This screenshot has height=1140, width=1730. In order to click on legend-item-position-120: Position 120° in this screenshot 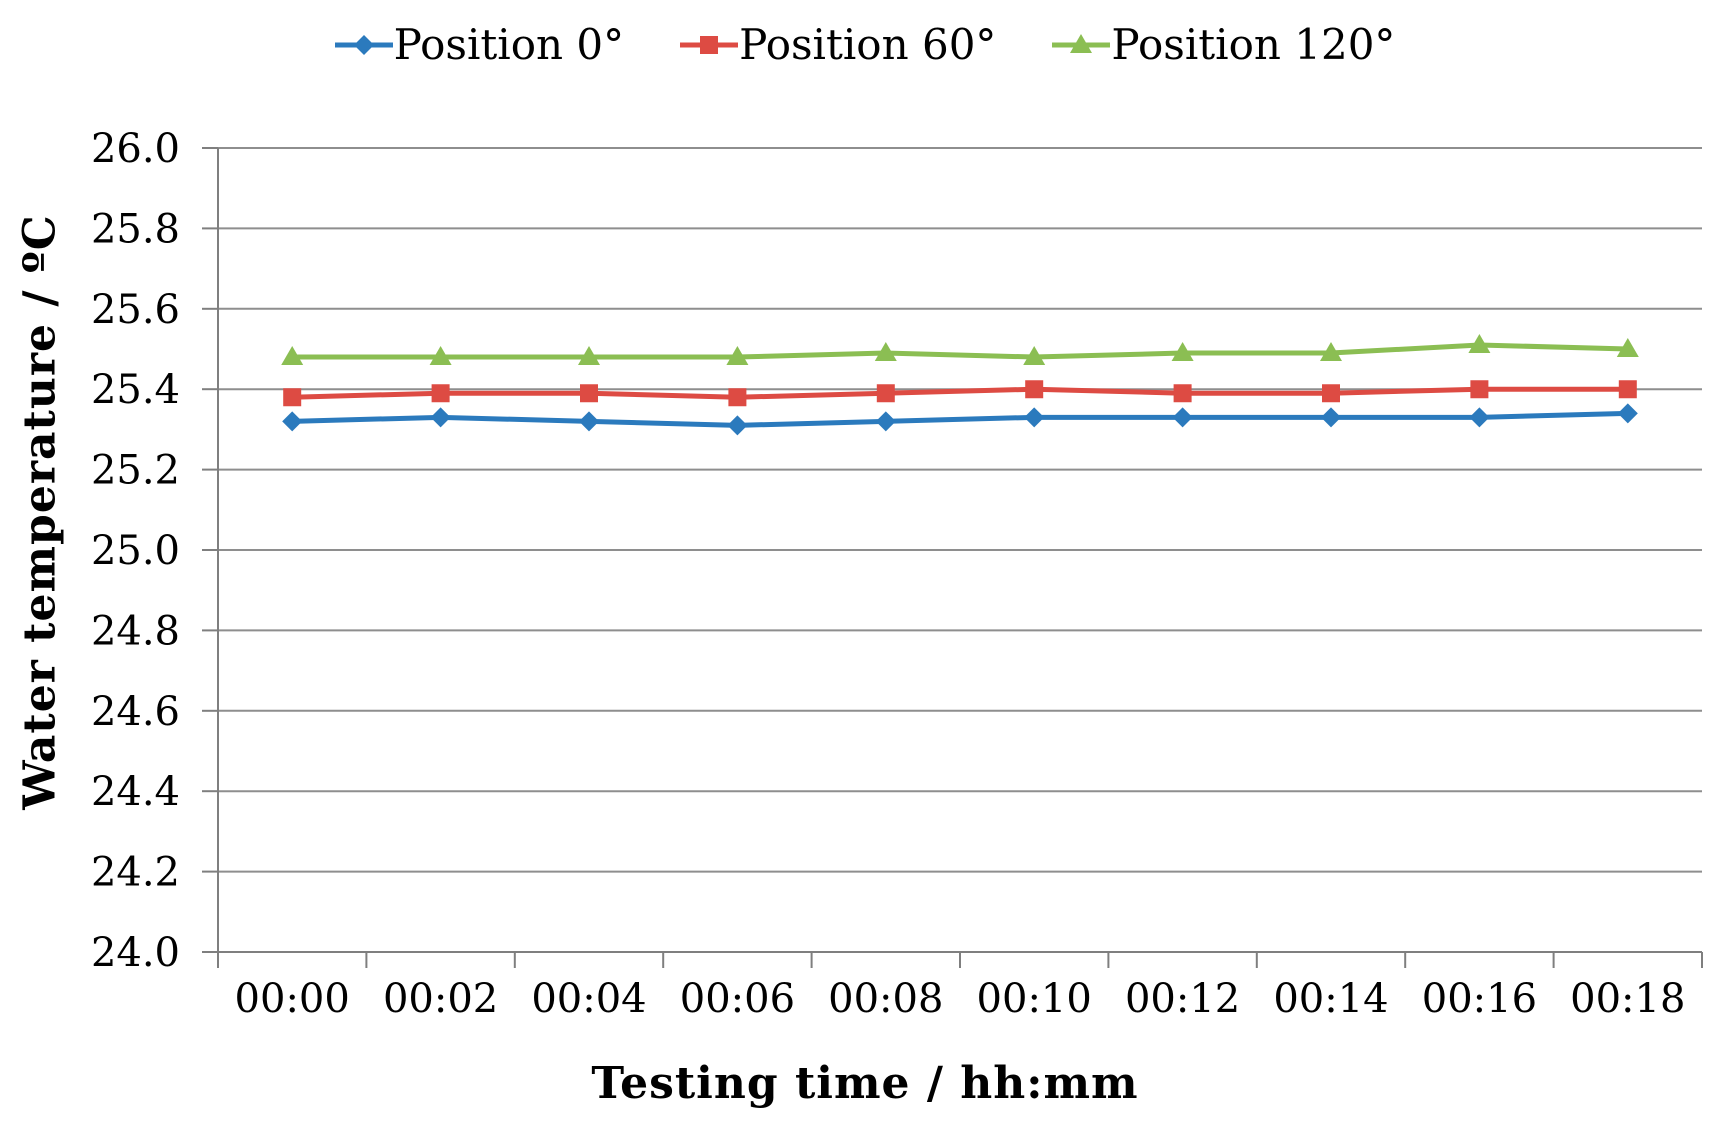, I will do `click(1223, 45)`.